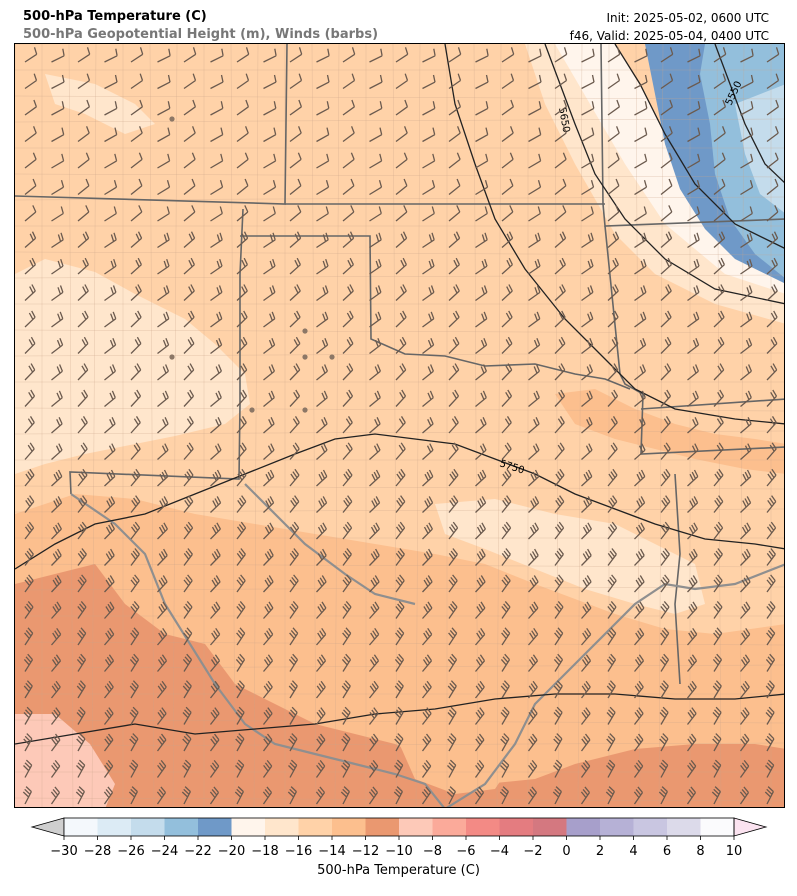 This screenshot has height=896, width=797. Describe the element at coordinates (669, 36) in the screenshot. I see `valid-time: f46, Valid: 2025-05-04, 0400 UTC` at that location.